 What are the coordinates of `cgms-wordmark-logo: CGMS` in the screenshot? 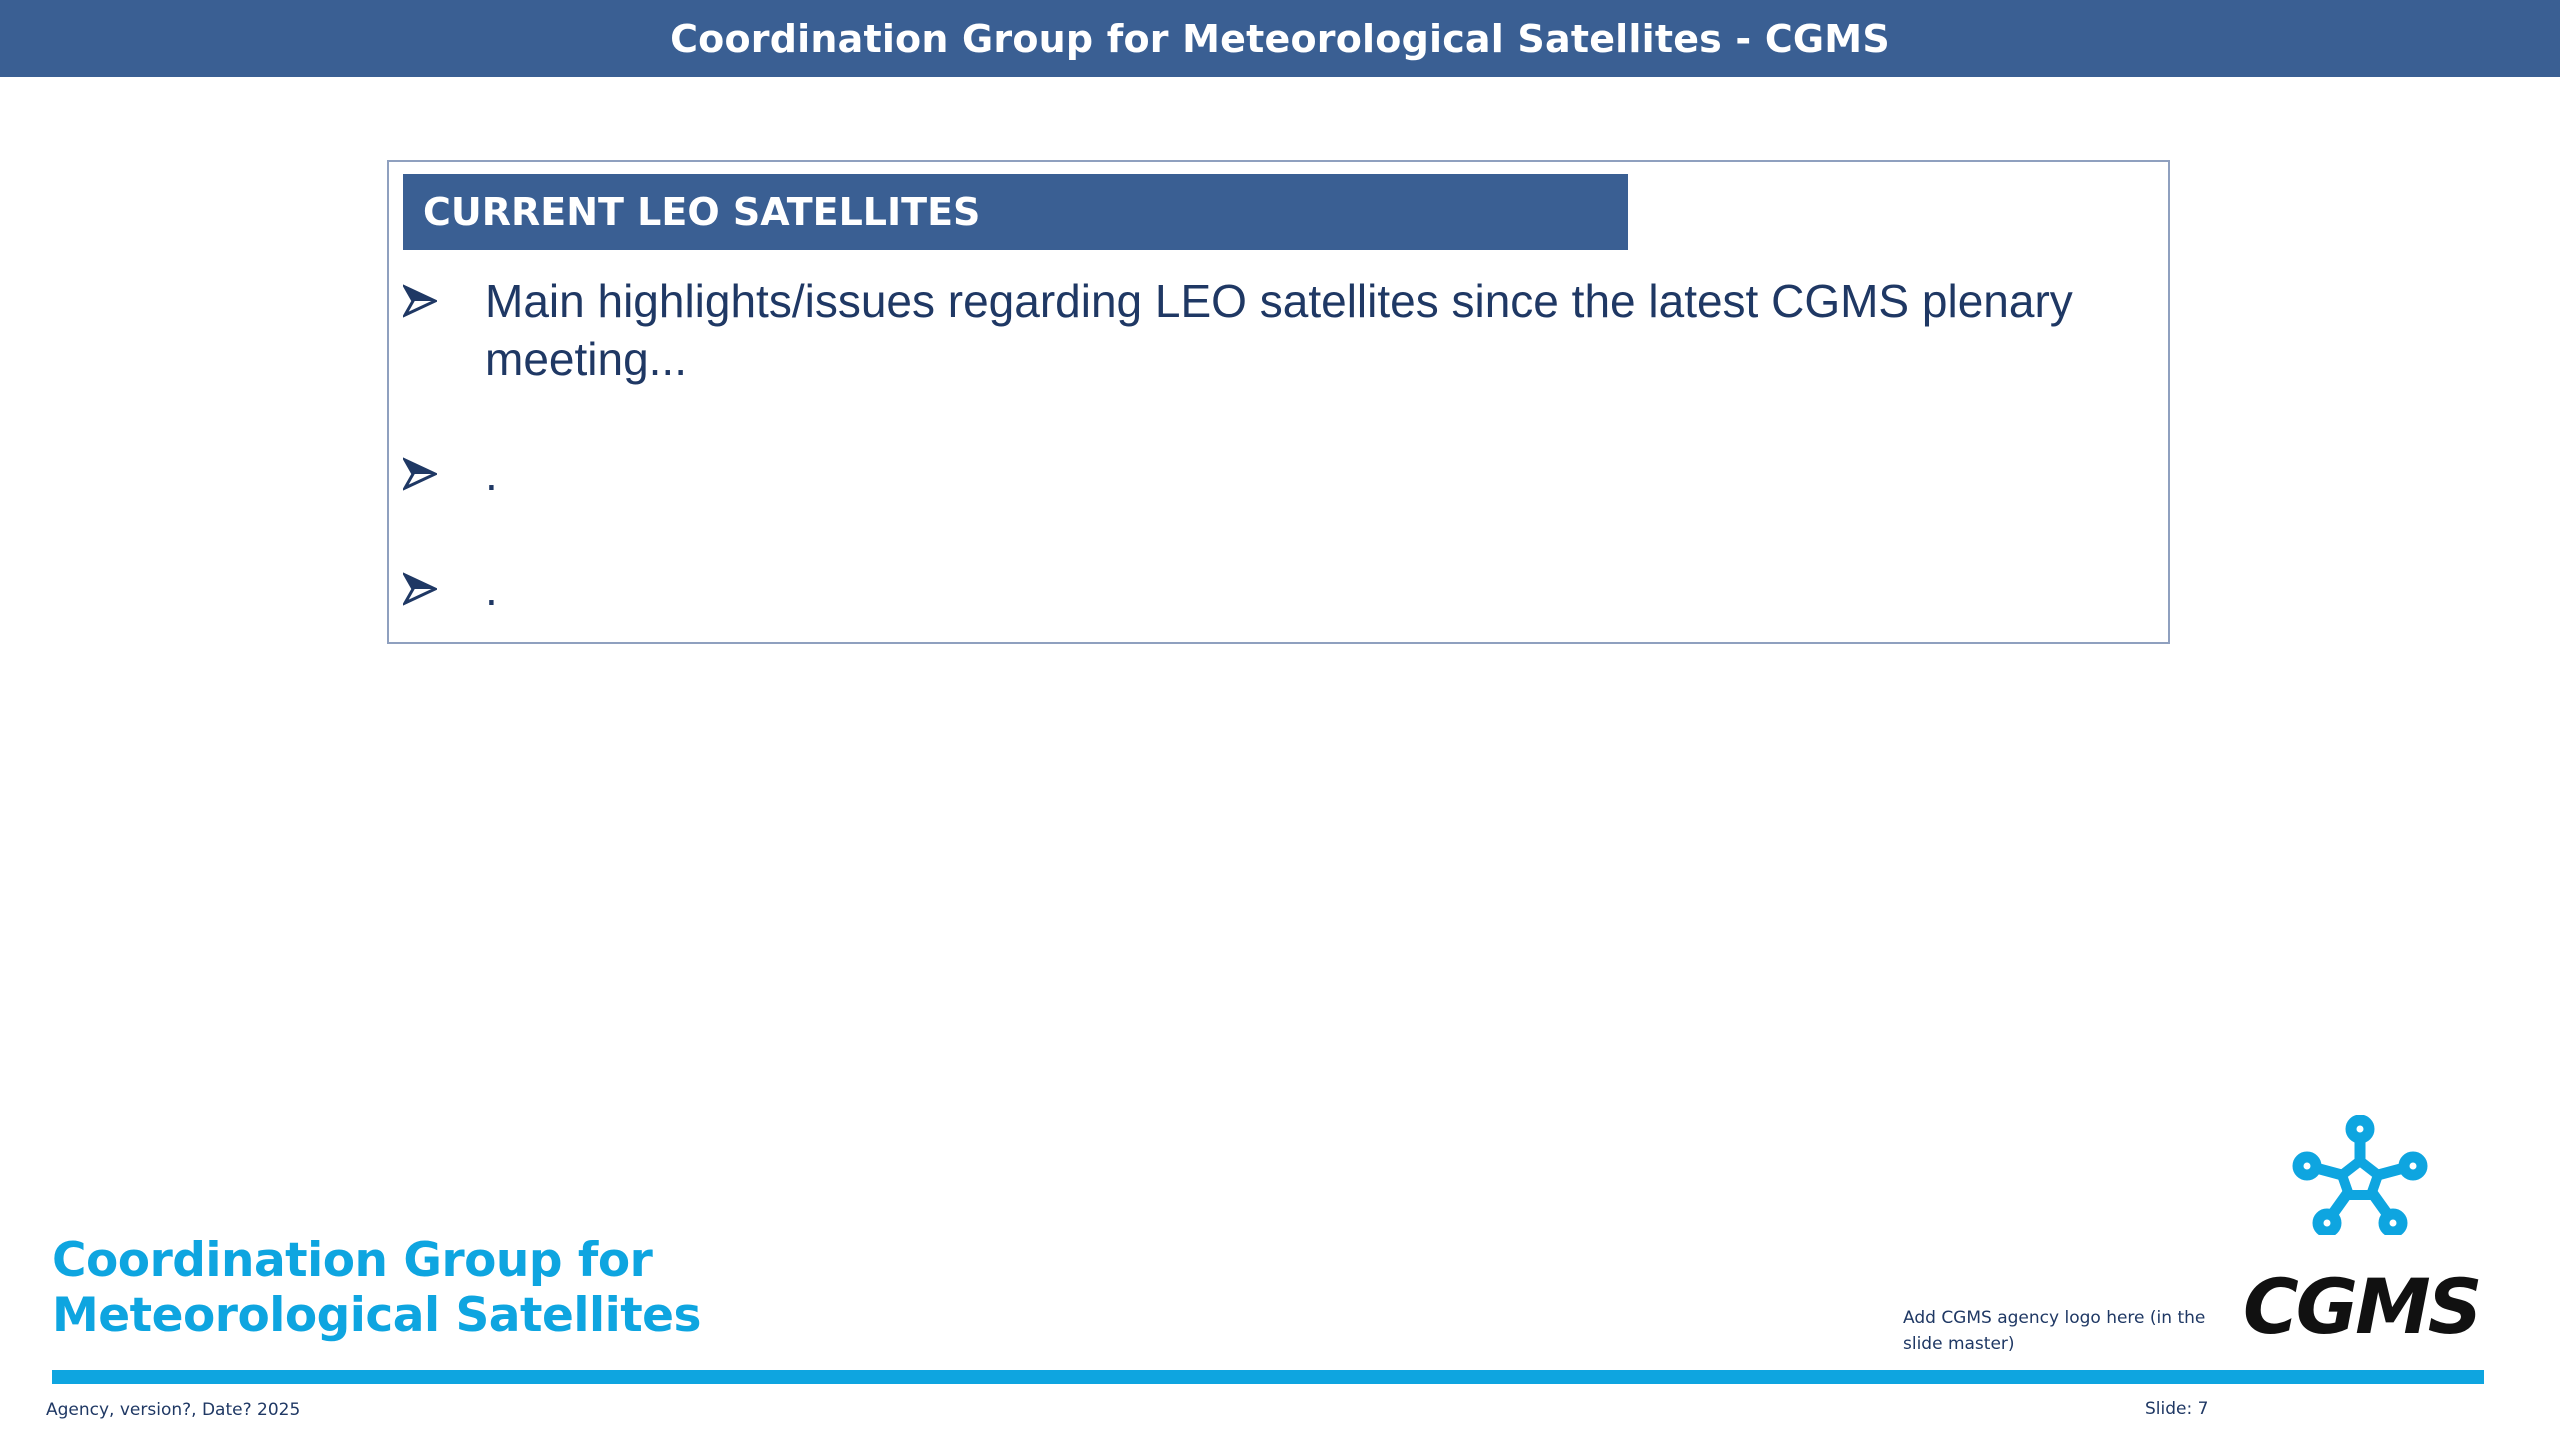 It's located at (2363, 1306).